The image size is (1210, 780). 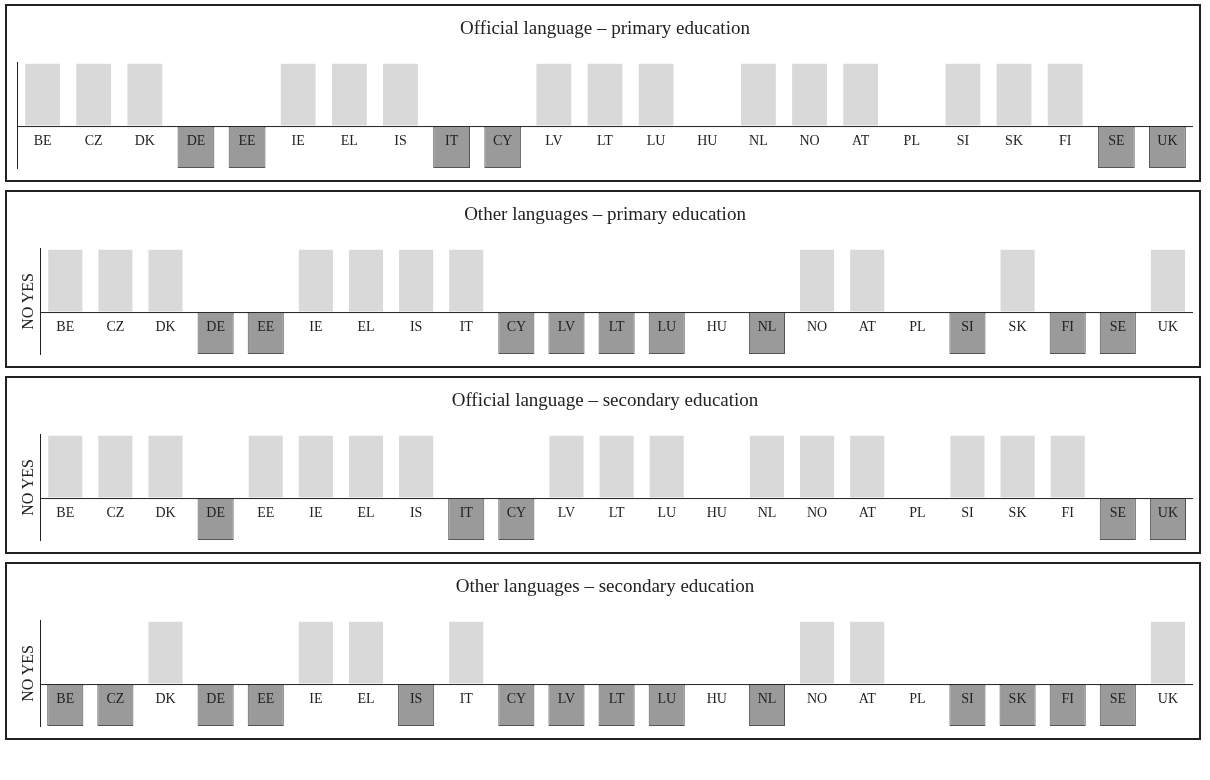 What do you see at coordinates (605, 28) in the screenshot?
I see `chart-title: Official language – primary education` at bounding box center [605, 28].